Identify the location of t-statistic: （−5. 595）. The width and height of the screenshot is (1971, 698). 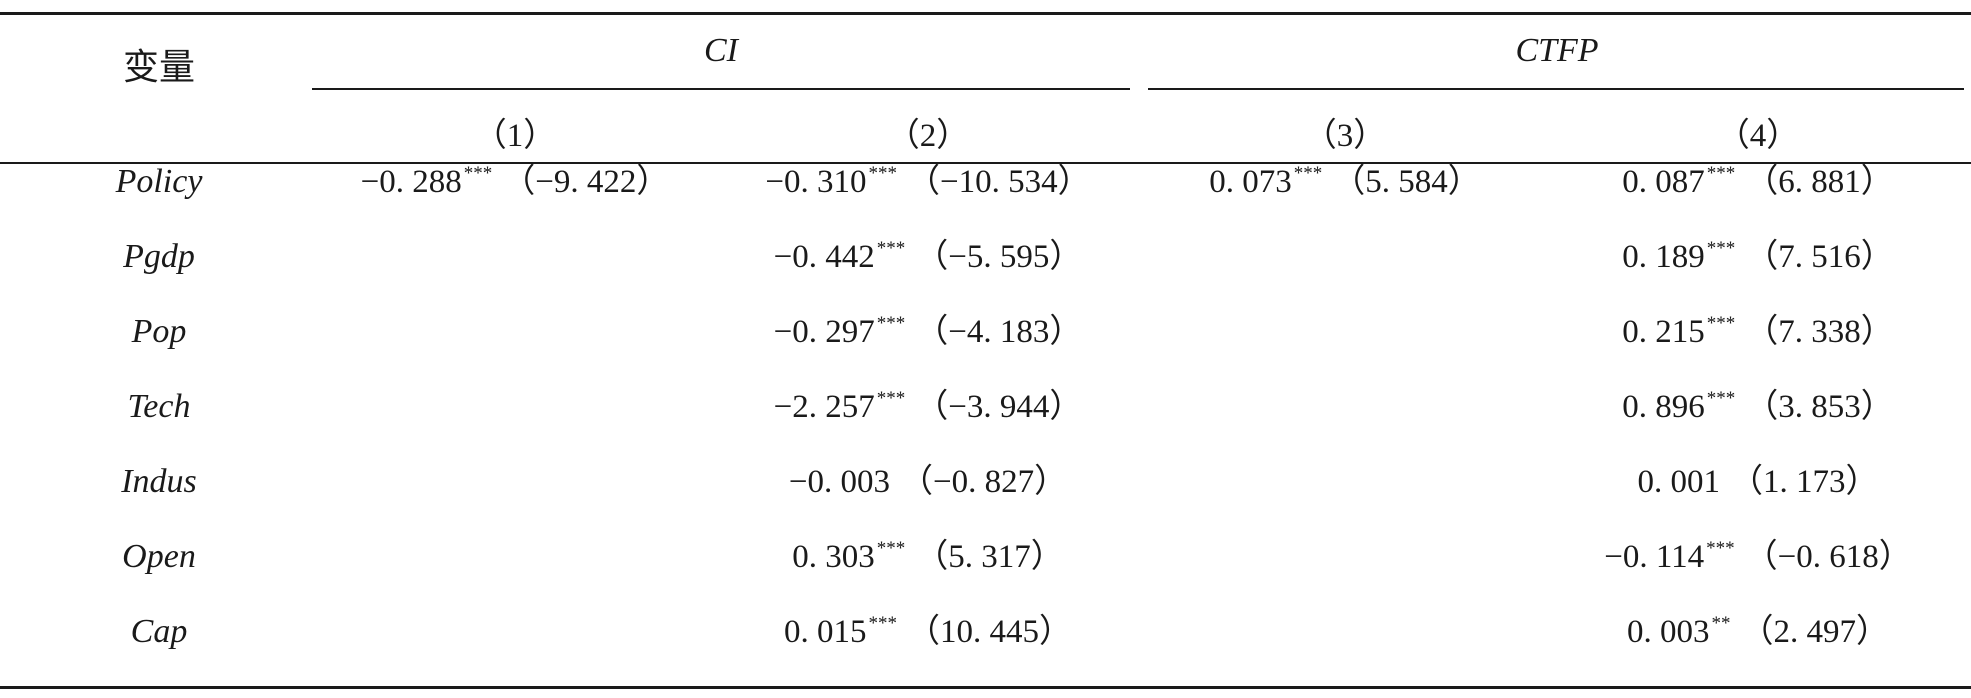
(999, 257).